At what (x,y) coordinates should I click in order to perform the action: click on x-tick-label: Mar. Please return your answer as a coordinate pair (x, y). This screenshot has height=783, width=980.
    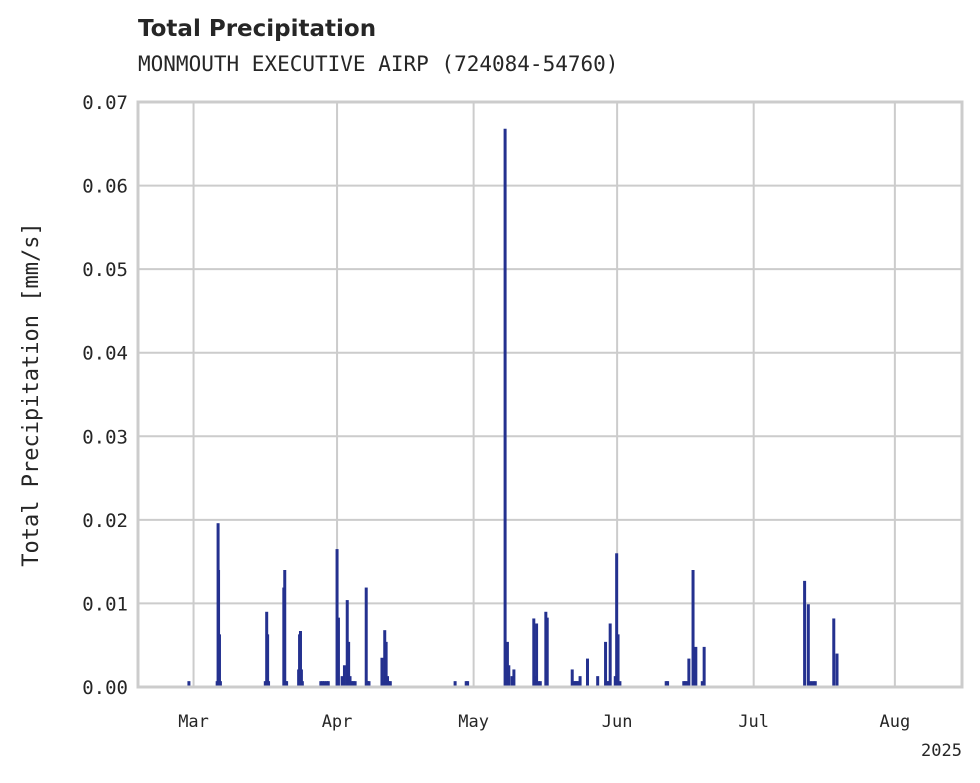
    Looking at the image, I should click on (193, 722).